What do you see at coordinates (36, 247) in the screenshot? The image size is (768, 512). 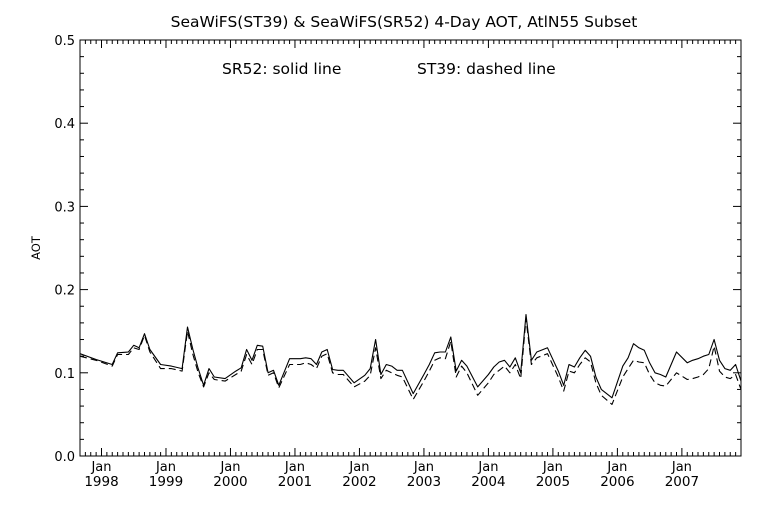 I see `y-axis-label: AOT` at bounding box center [36, 247].